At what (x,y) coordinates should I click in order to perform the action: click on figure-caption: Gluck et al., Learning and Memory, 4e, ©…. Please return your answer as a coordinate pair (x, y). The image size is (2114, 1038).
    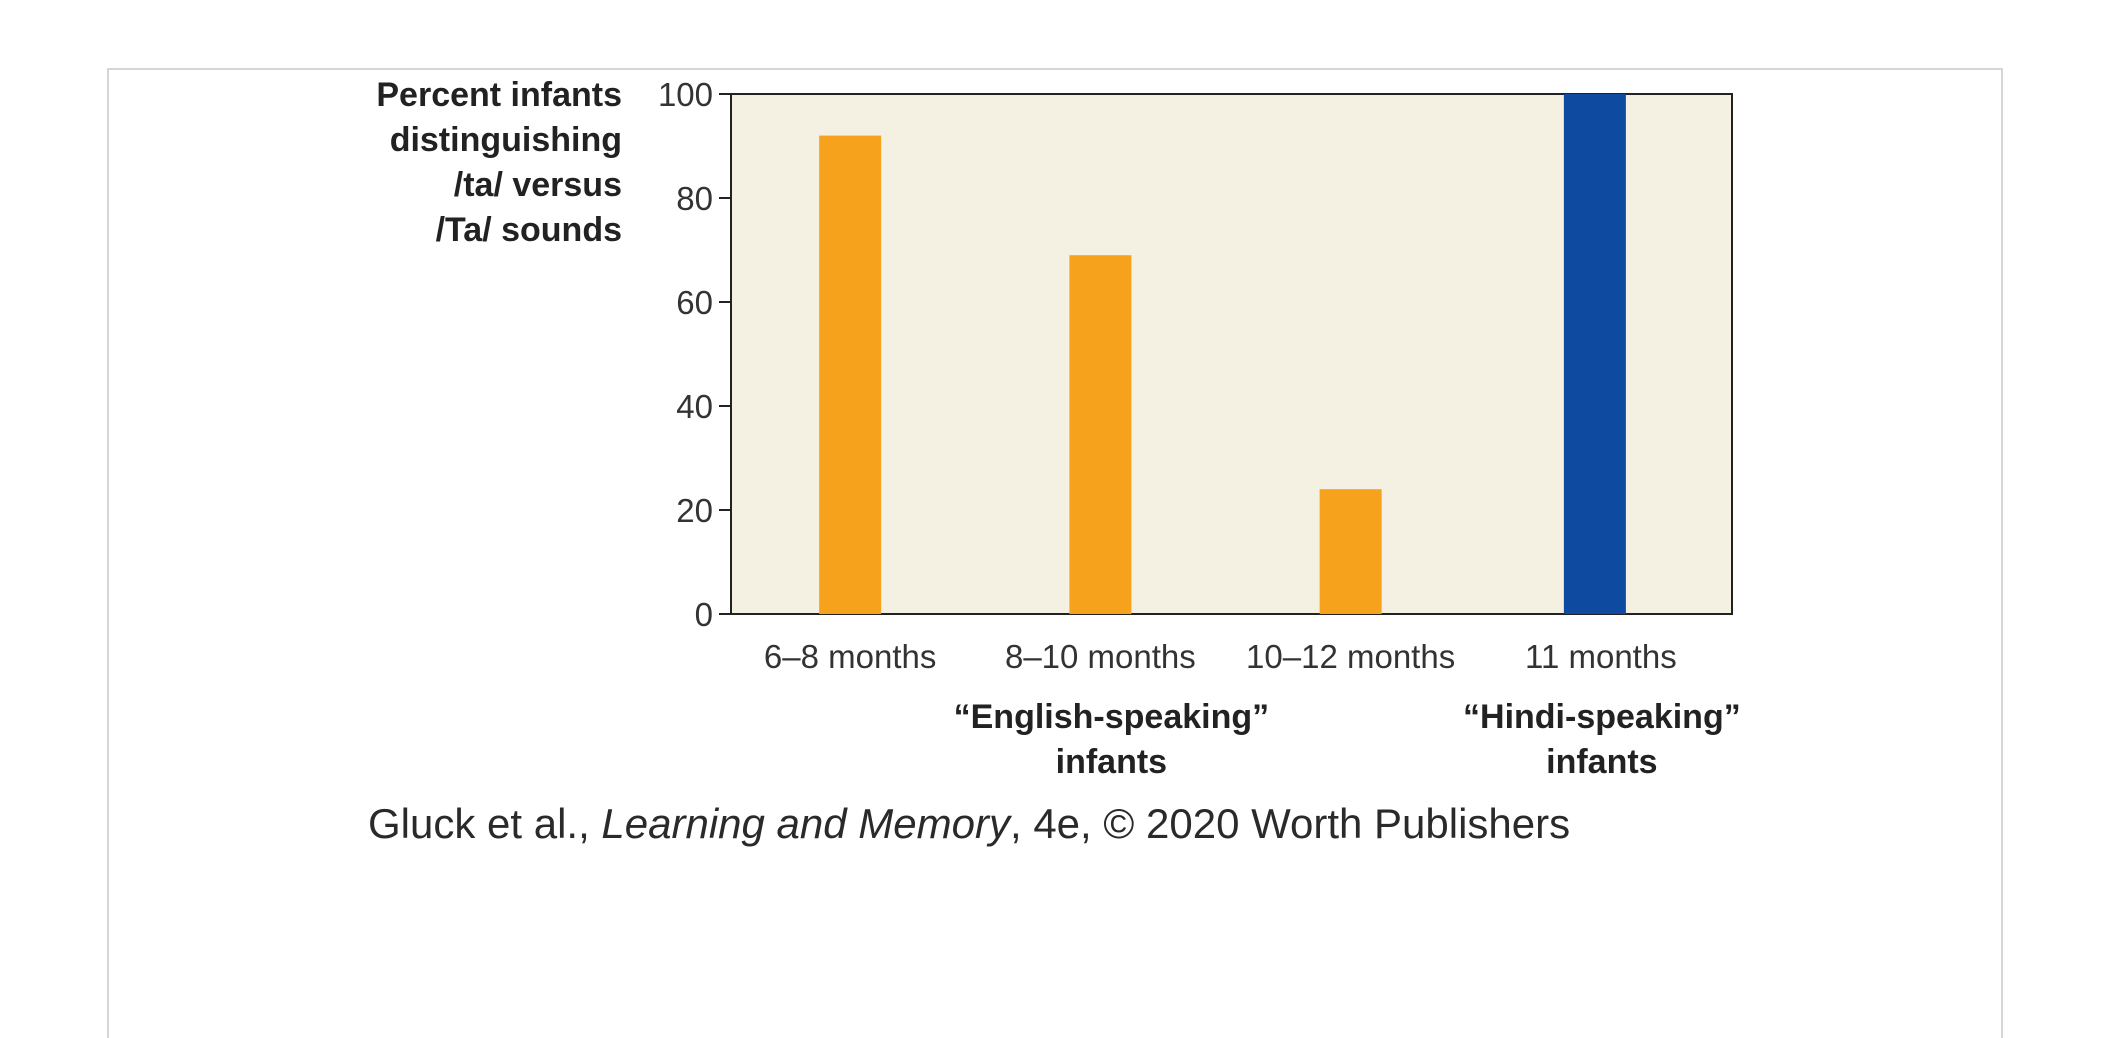
    Looking at the image, I should click on (969, 824).